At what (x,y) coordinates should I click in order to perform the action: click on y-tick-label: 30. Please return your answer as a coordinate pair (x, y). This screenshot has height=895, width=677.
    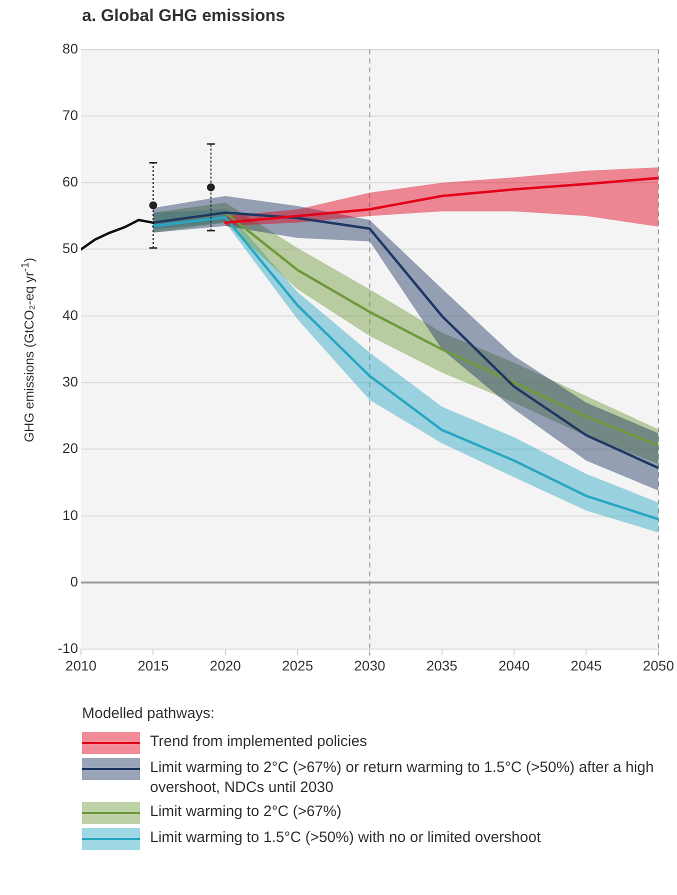
    Looking at the image, I should click on (70, 381).